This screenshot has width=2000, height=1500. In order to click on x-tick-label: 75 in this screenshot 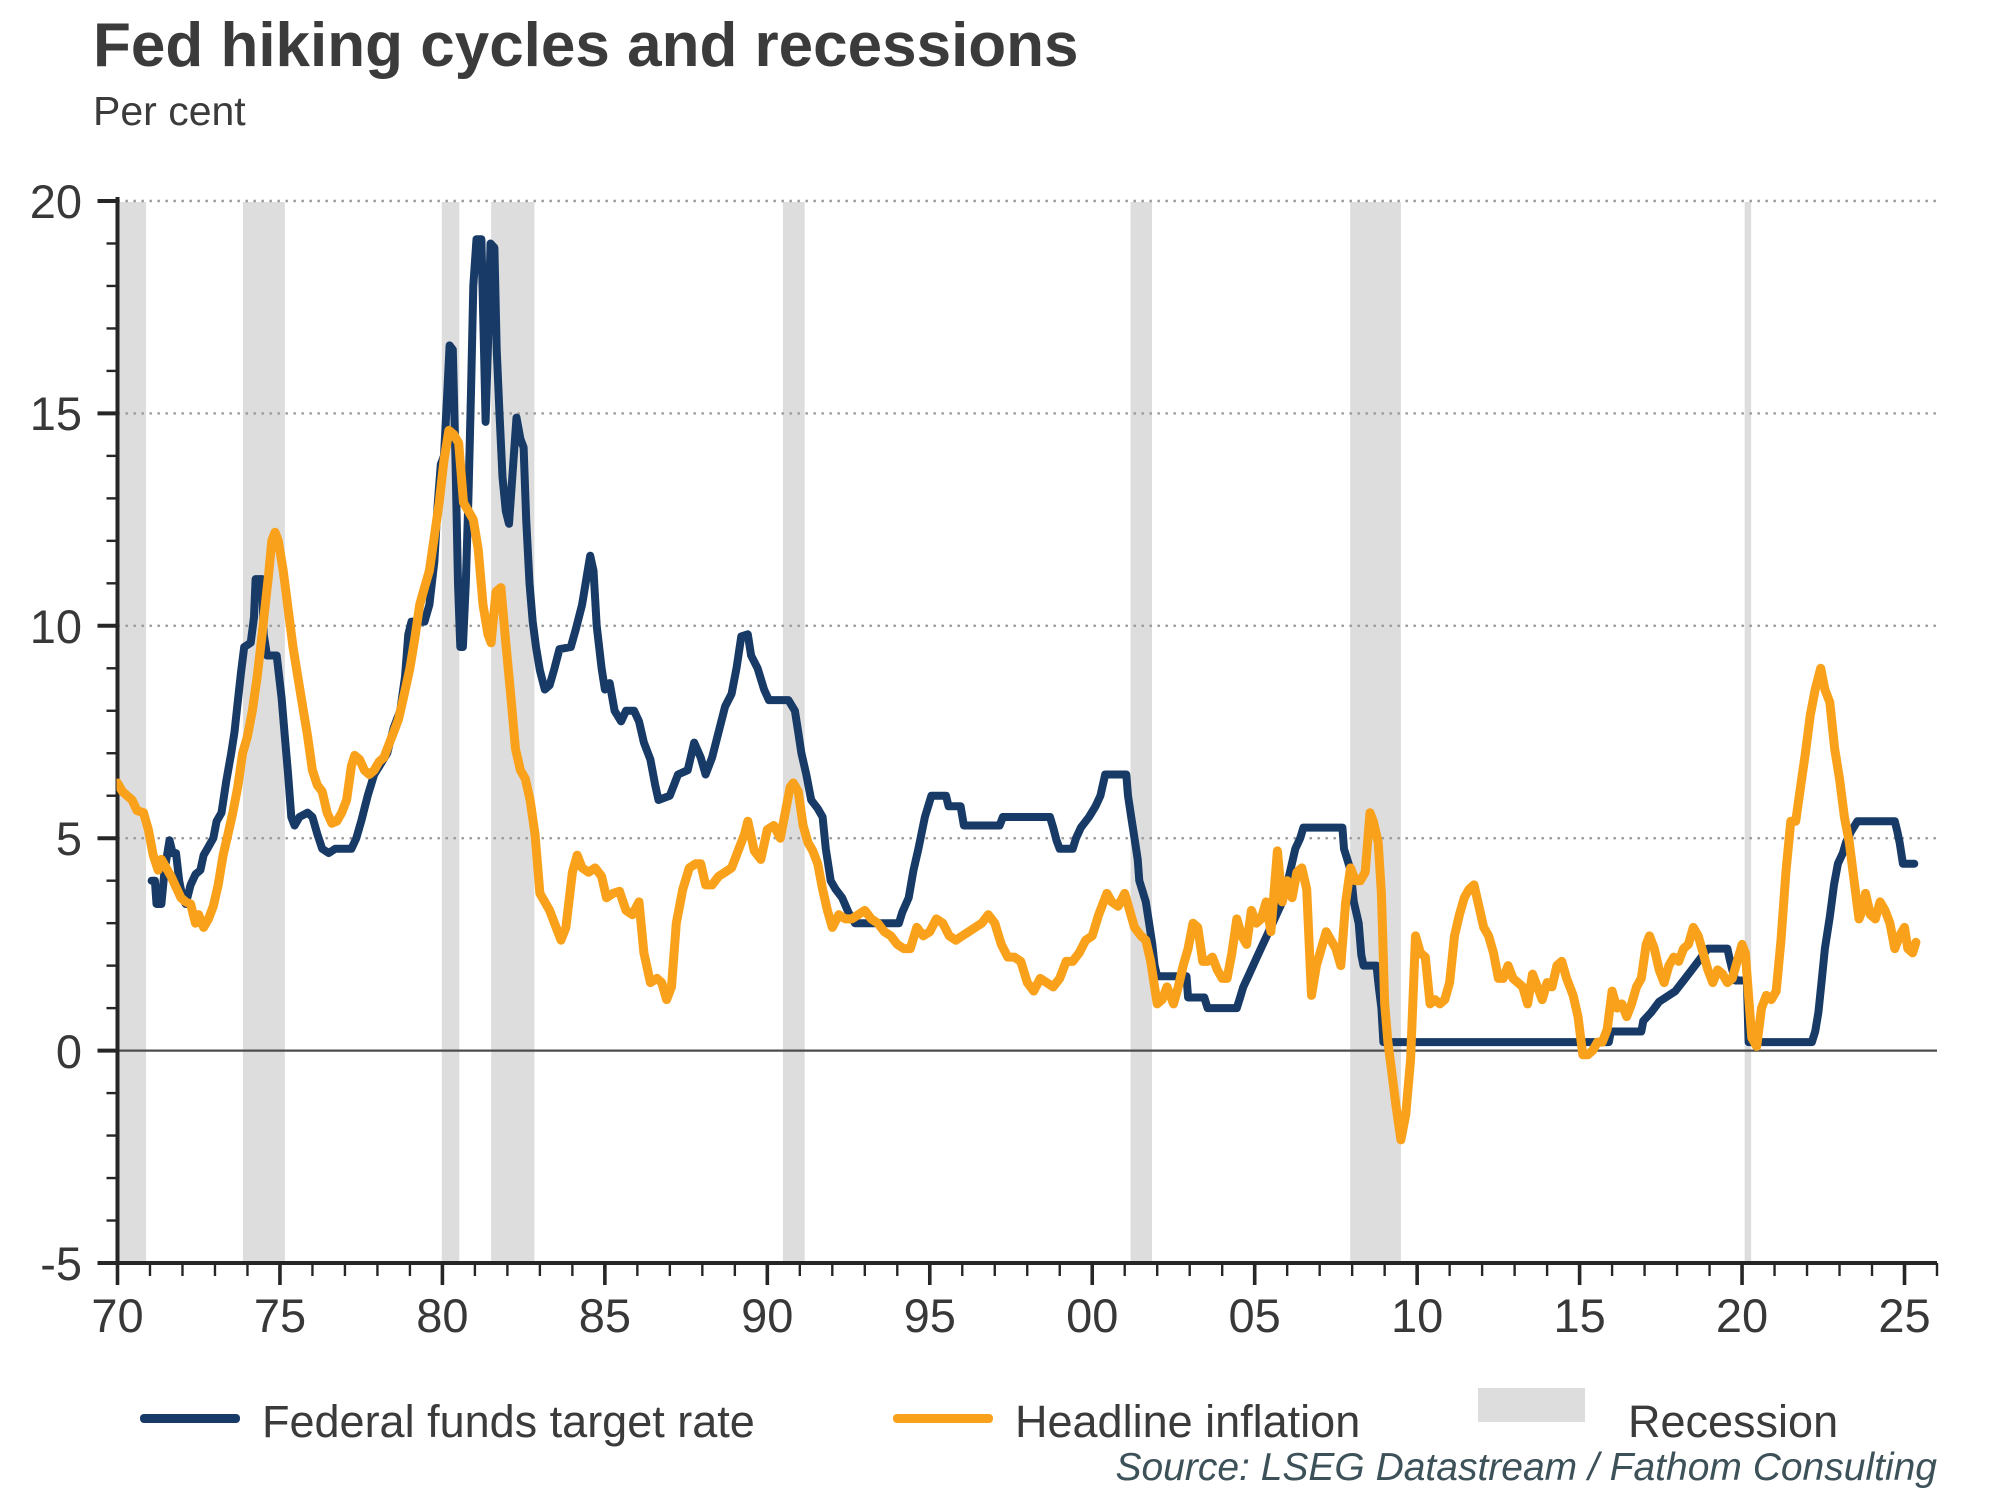, I will do `click(280, 1315)`.